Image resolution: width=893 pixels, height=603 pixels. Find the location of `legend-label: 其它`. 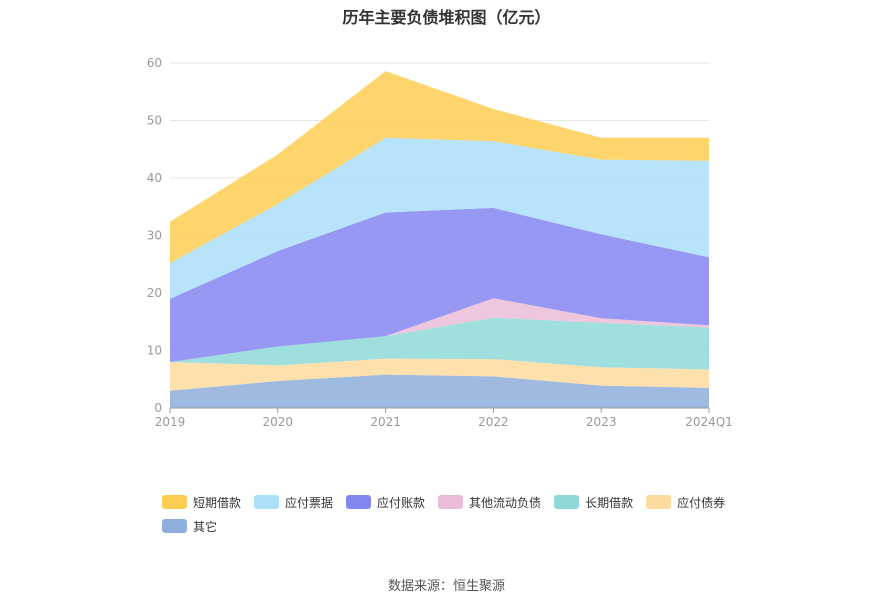

legend-label: 其它 is located at coordinates (205, 526).